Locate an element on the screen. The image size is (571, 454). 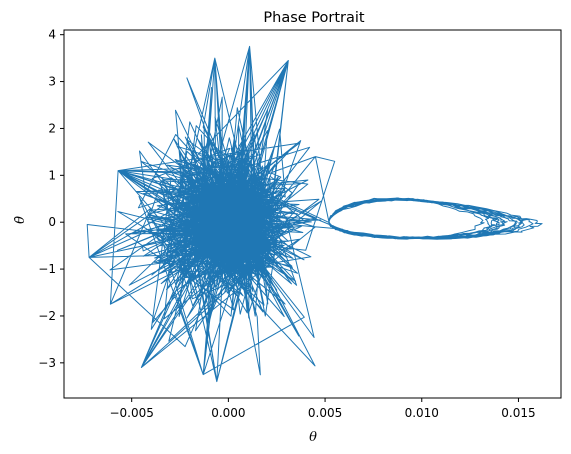
x-axis: −0.005 0.000 0.005 0.010 0.015 is located at coordinates (322, 409).